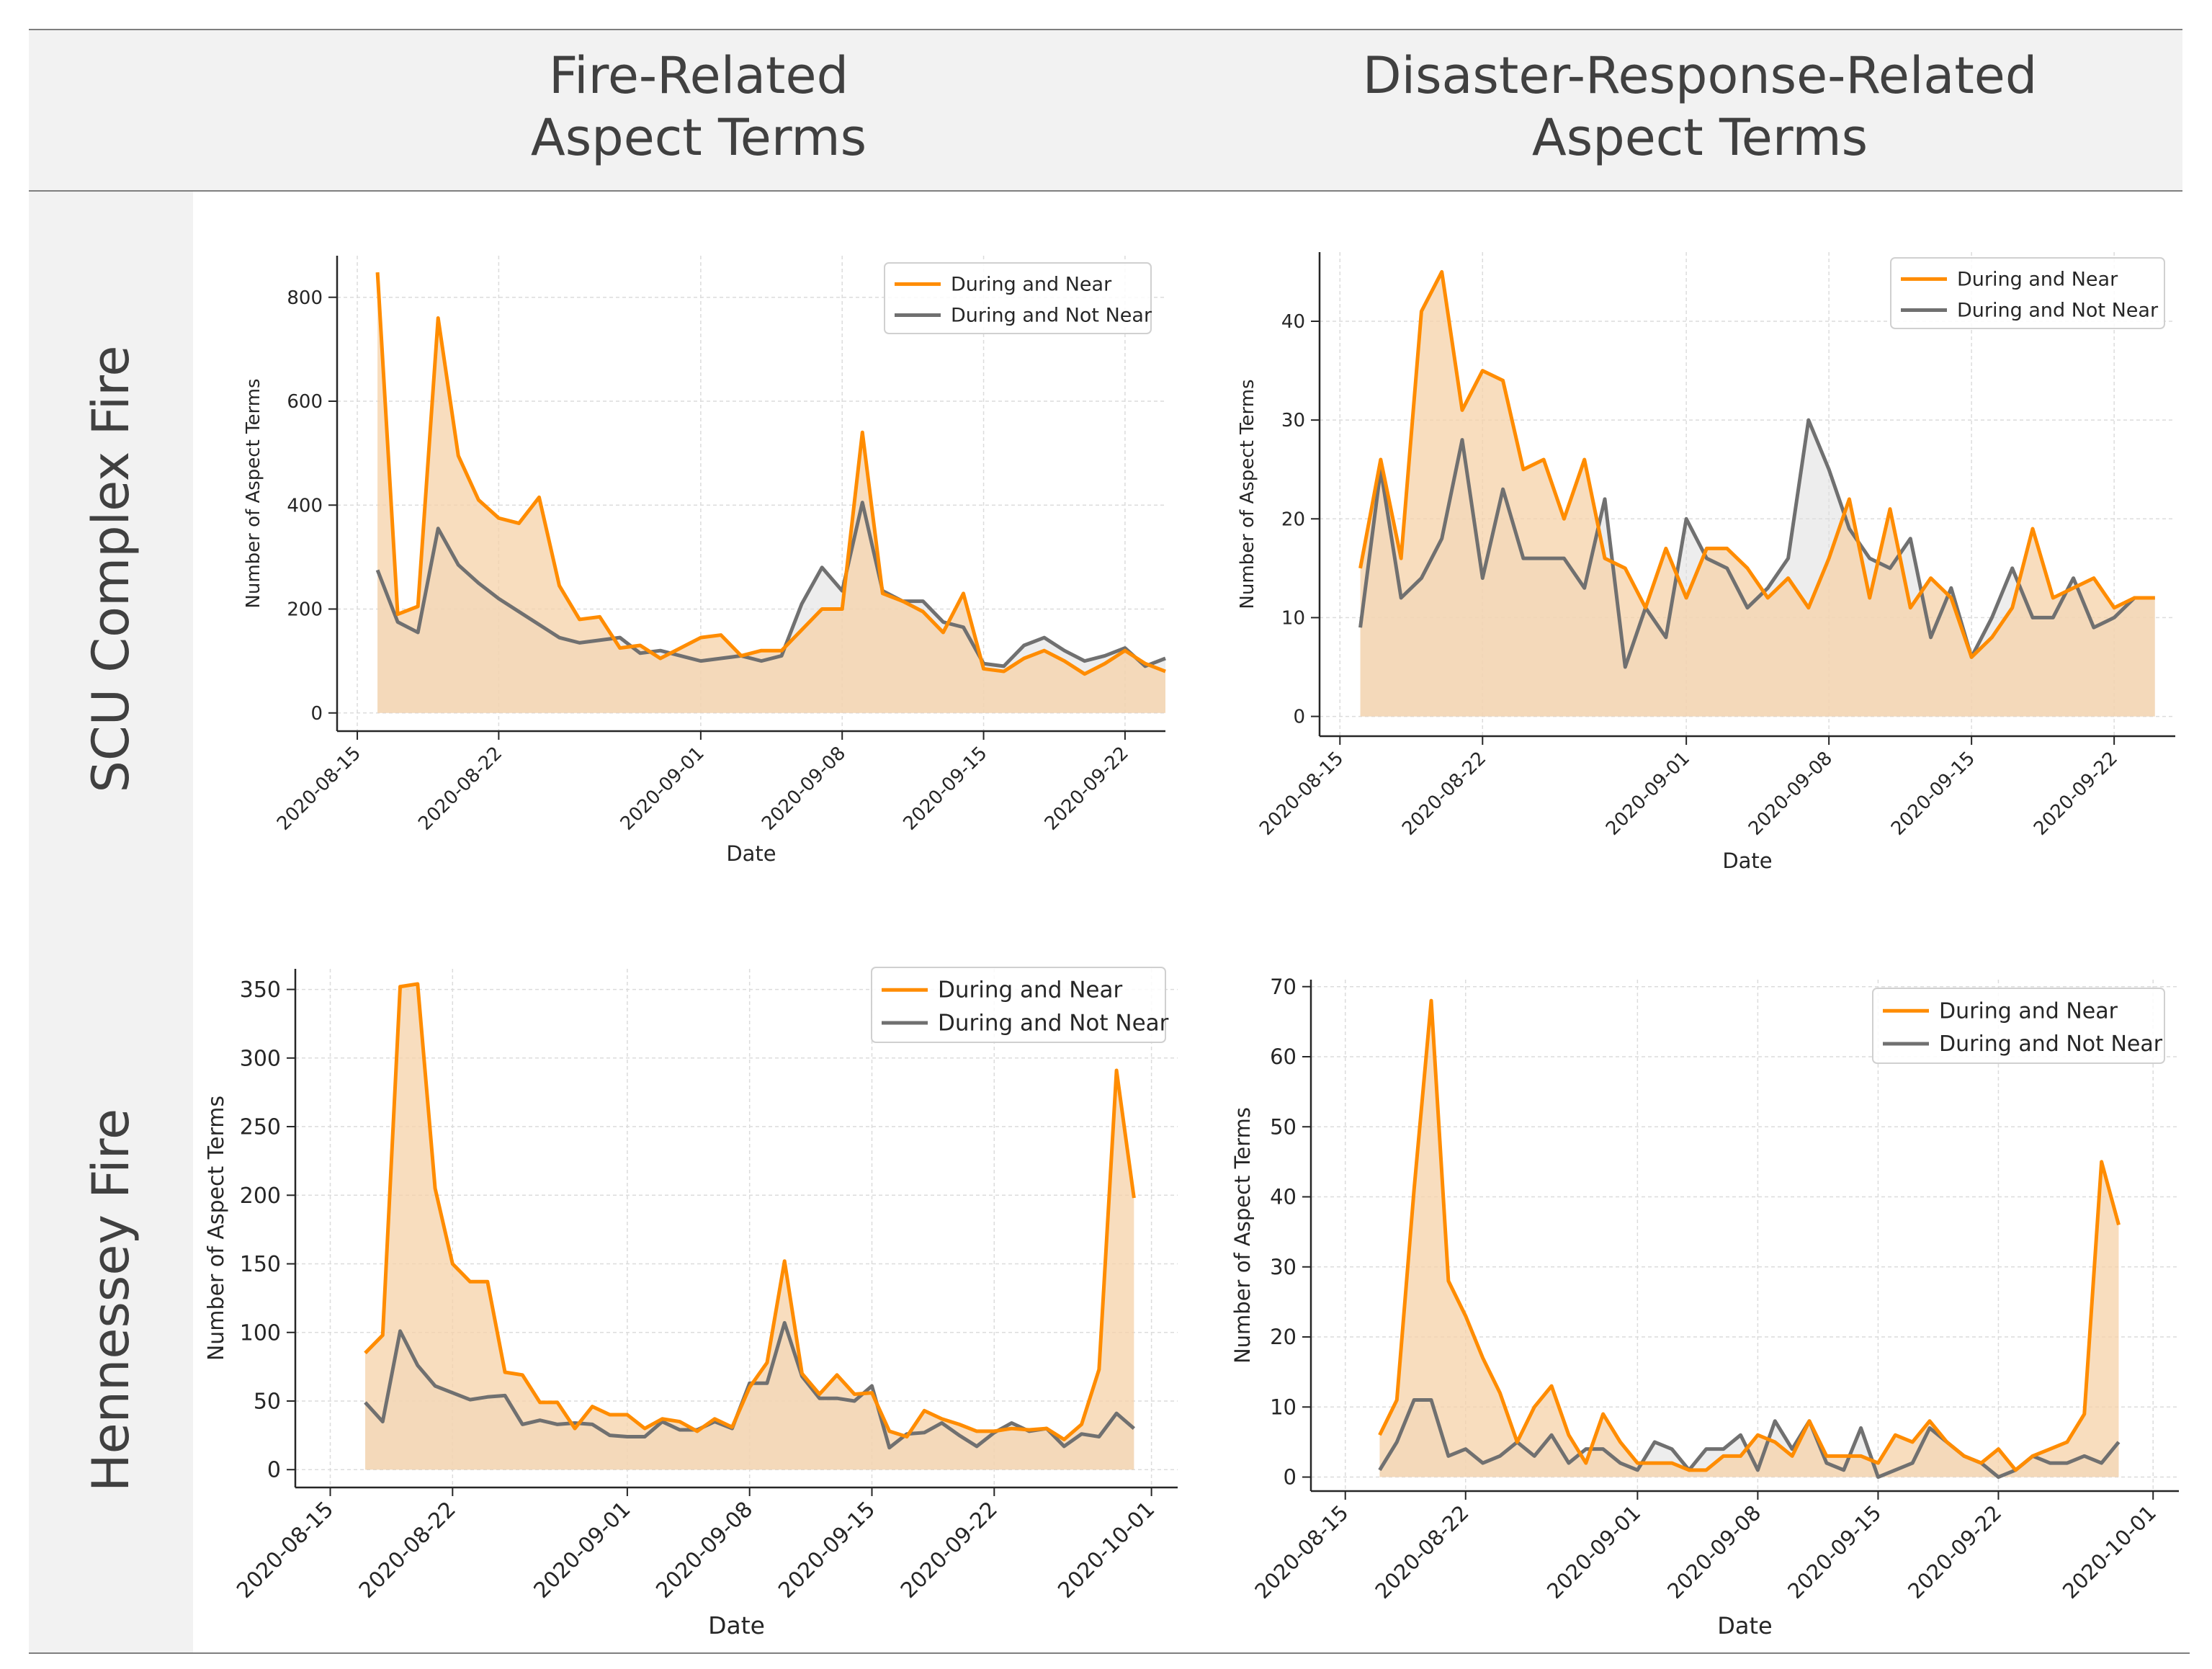 The image size is (2212, 1669). What do you see at coordinates (1301, 1551) in the screenshot?
I see `x-tick-label: 2020-08-15` at bounding box center [1301, 1551].